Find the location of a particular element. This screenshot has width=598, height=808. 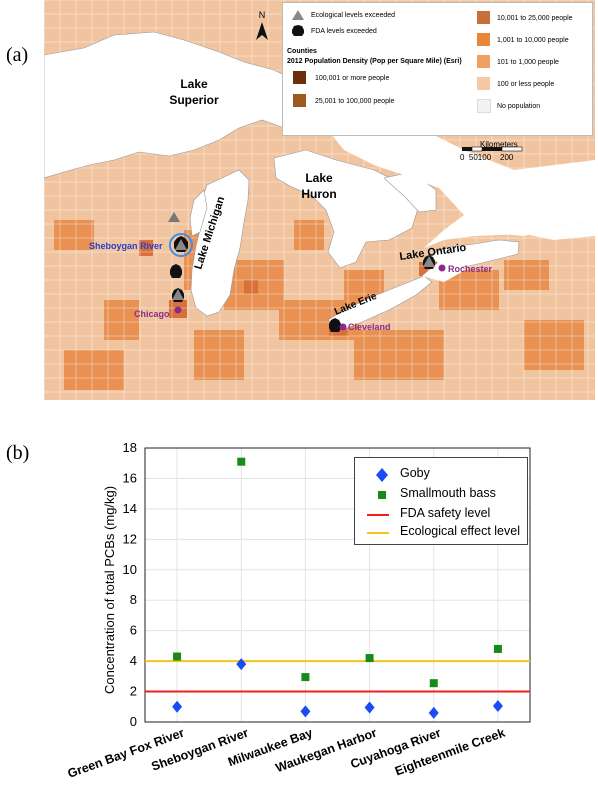

legend-bass: Smallmouth bass is located at coordinates (441, 494).